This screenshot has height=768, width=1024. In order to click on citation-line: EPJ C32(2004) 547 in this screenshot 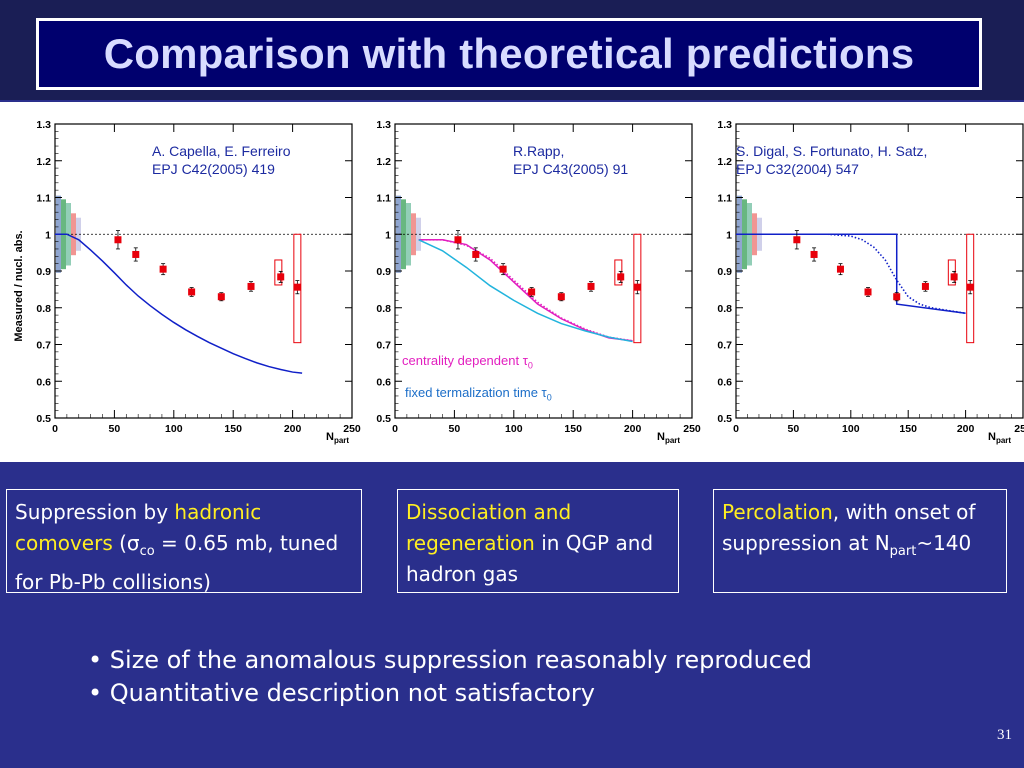, I will do `click(797, 169)`.